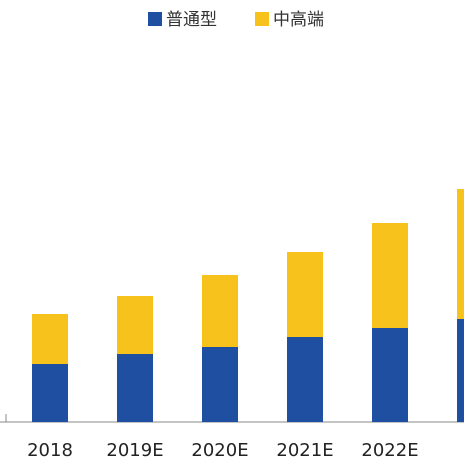 Image resolution: width=464 pixels, height=464 pixels. Describe the element at coordinates (219, 450) in the screenshot. I see `x-tick-label: 2020E` at that location.